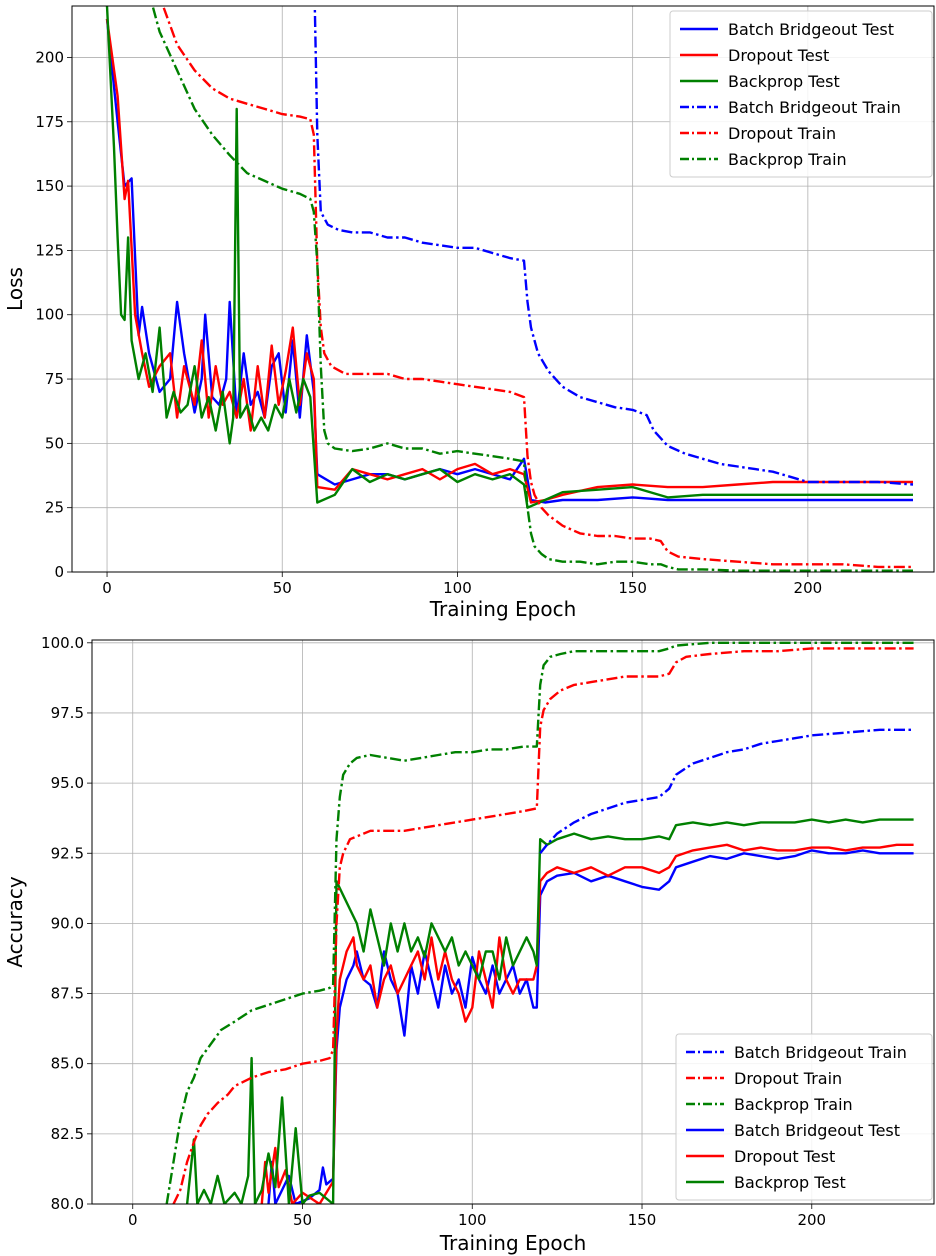 This screenshot has height=1256, width=936. Describe the element at coordinates (59, 572) in the screenshot. I see `y-tick-label: 0` at that location.